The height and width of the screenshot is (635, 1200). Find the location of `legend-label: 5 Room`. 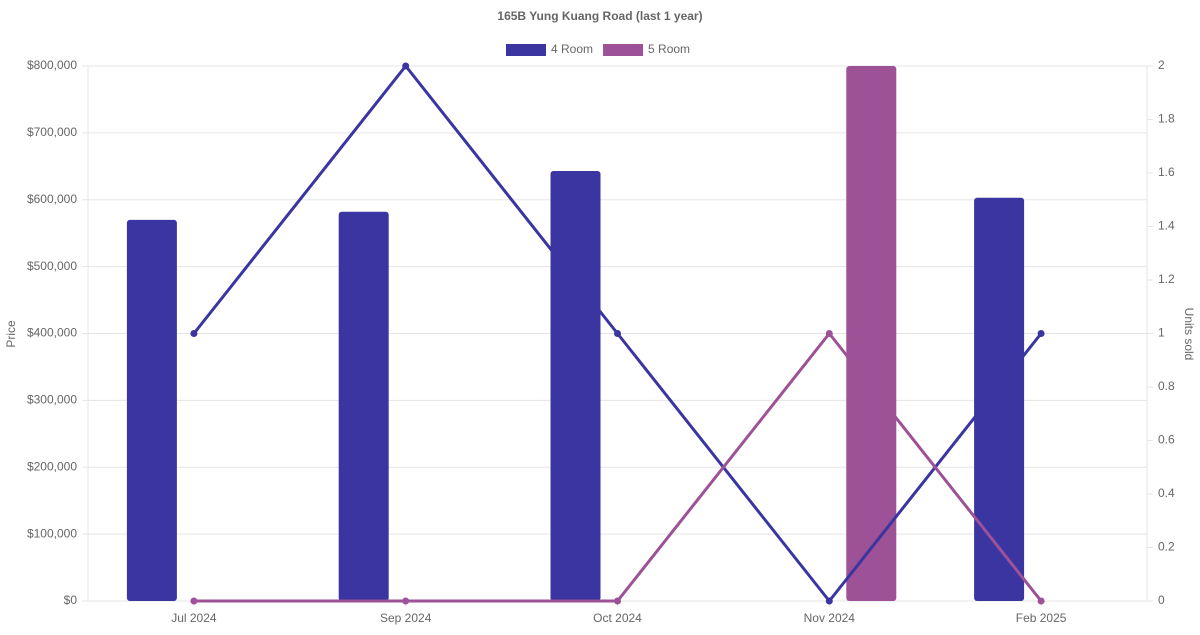

legend-label: 5 Room is located at coordinates (669, 49).